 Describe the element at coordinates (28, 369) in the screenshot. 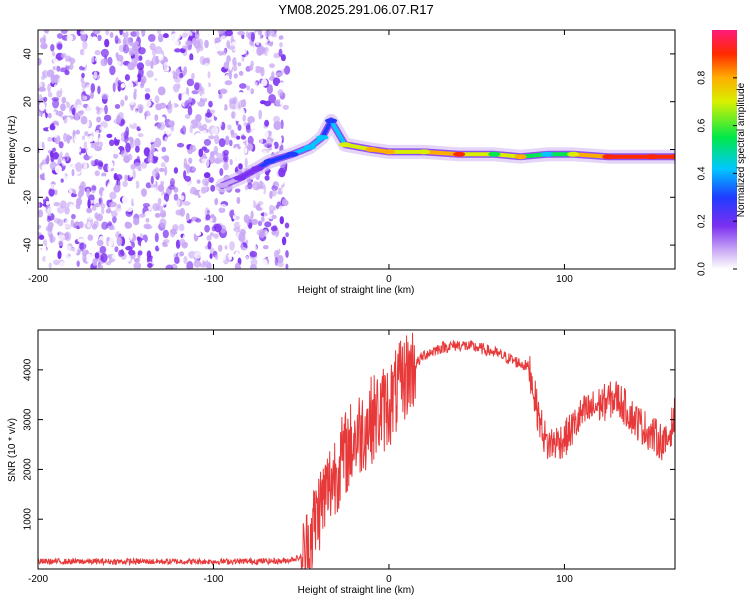

I see `y-tick-label: 4000` at that location.